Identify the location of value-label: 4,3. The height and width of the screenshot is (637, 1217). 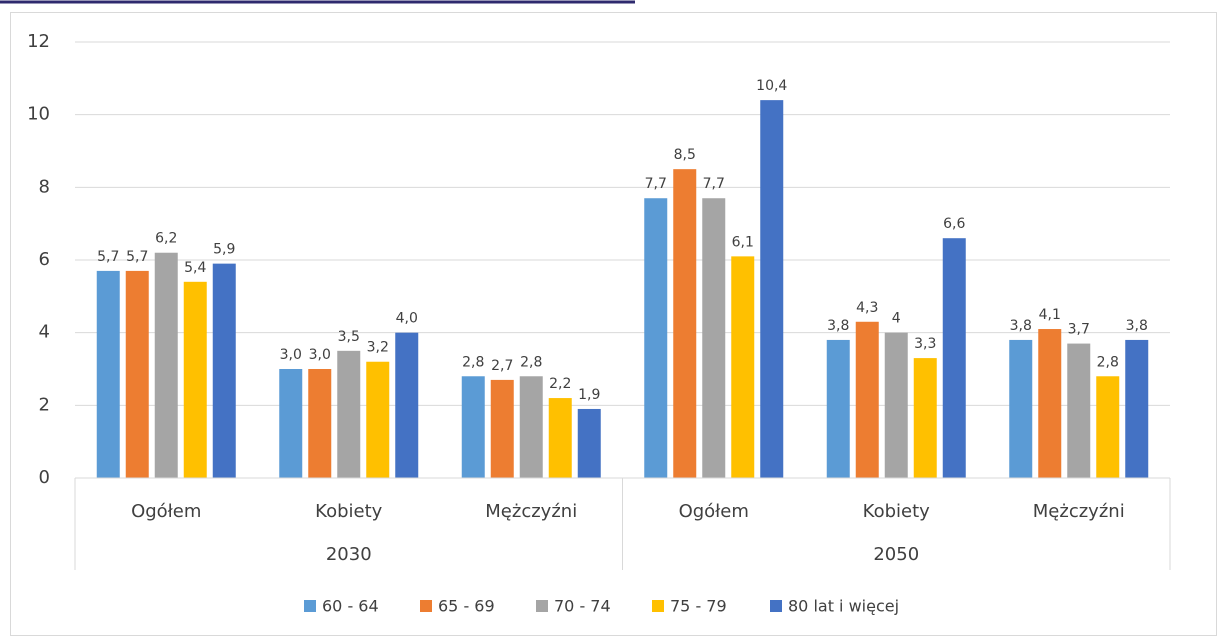
(867, 308).